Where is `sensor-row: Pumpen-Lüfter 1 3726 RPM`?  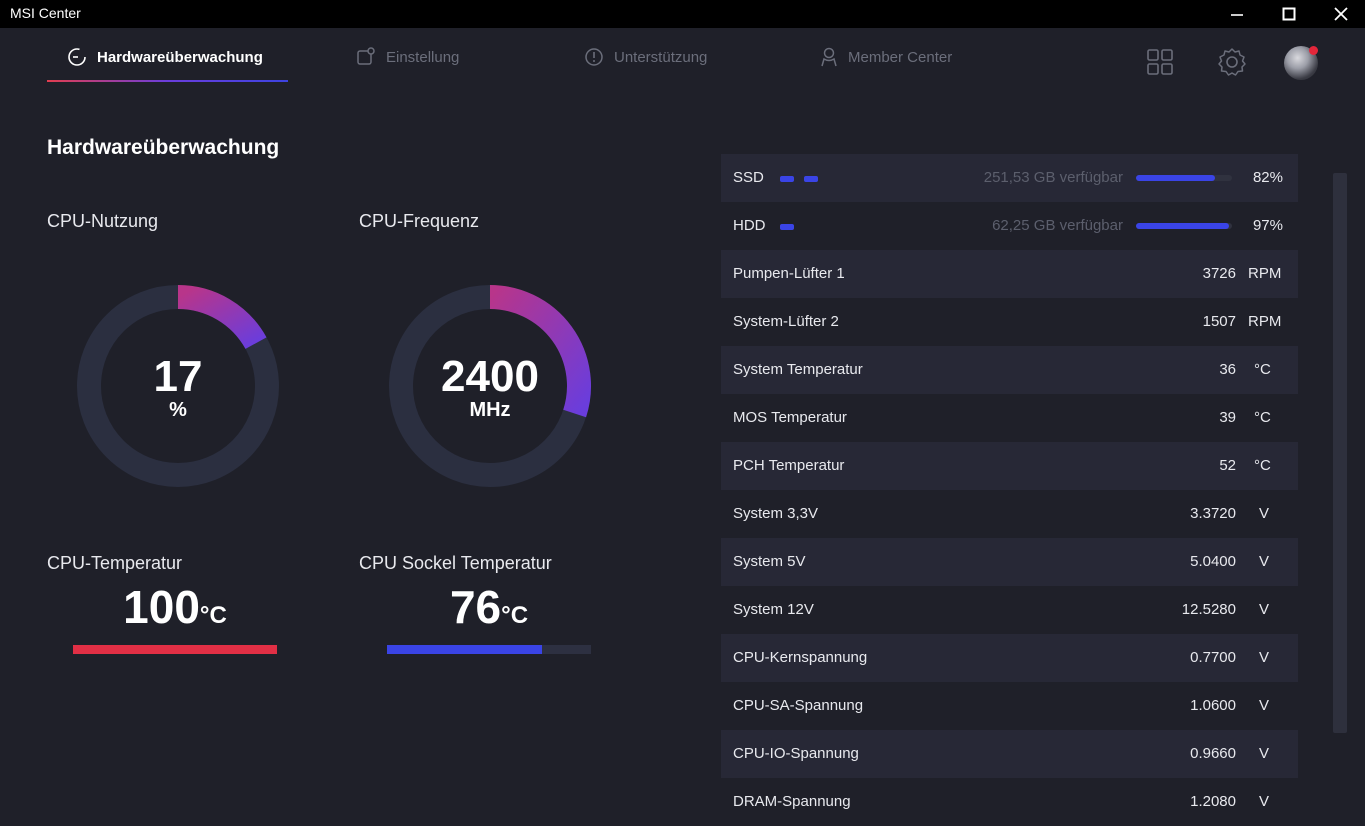 sensor-row: Pumpen-Lüfter 1 3726 RPM is located at coordinates (1009, 274).